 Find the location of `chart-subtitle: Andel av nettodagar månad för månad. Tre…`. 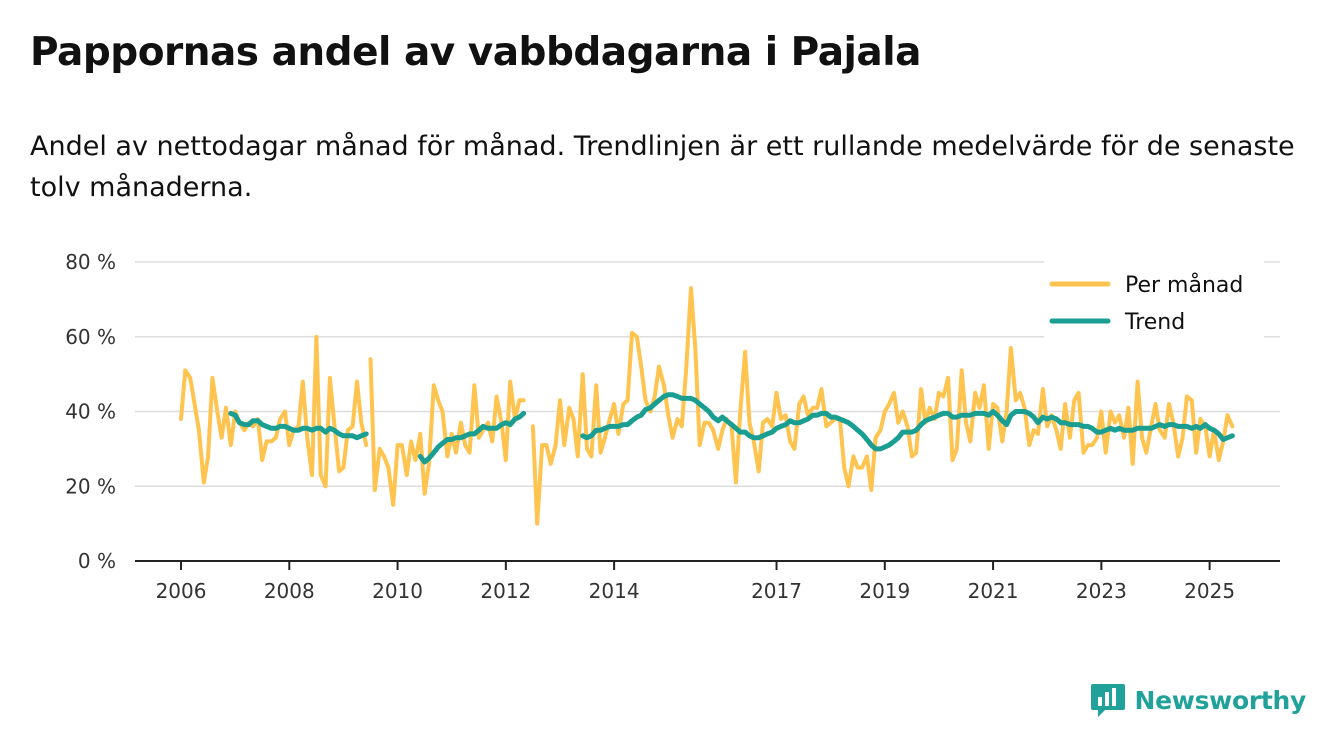

chart-subtitle: Andel av nettodagar månad för månad. Tre… is located at coordinates (662, 167).